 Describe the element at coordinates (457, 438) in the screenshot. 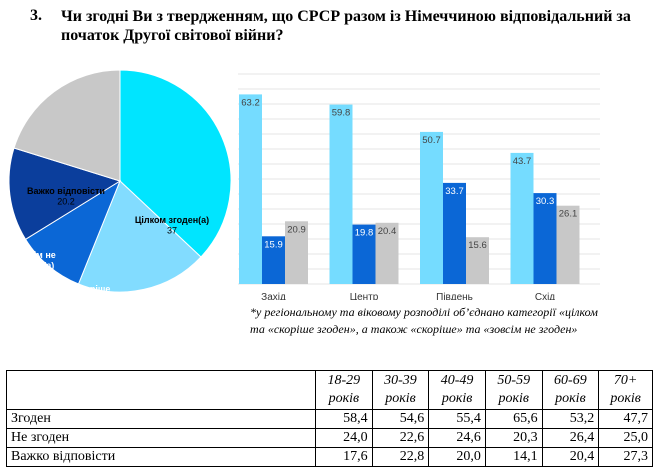

I see `table-cell: 24,6` at that location.